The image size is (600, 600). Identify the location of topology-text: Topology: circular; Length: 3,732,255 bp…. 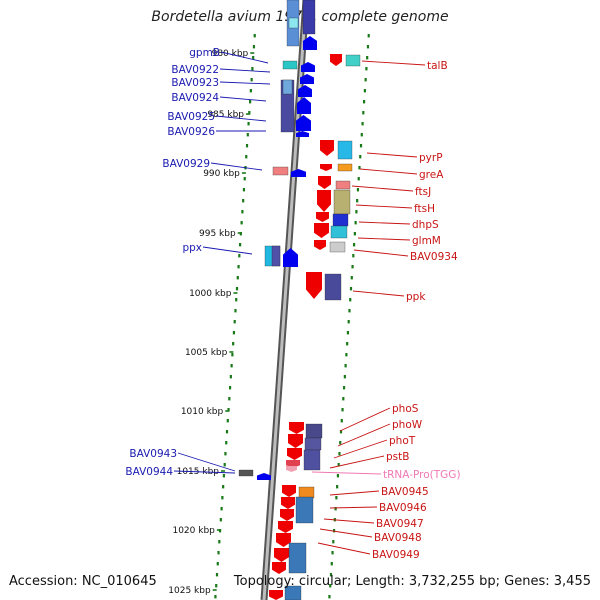
(412, 581).